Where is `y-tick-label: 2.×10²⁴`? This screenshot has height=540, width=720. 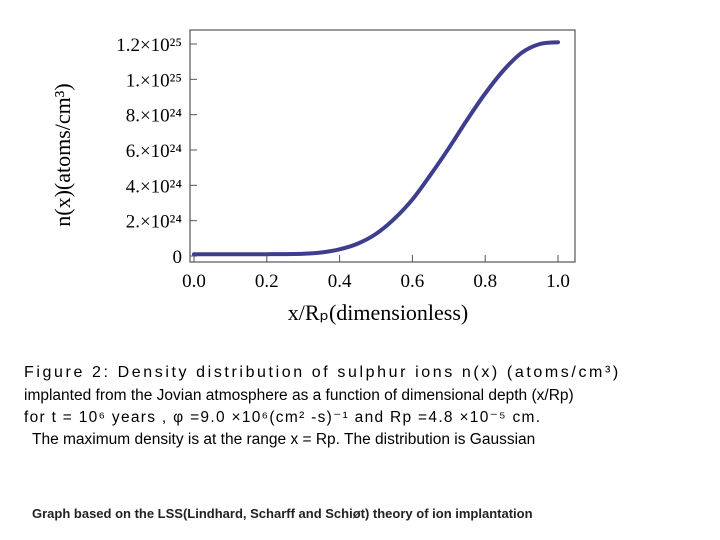
y-tick-label: 2.×10²⁴ is located at coordinates (154, 222).